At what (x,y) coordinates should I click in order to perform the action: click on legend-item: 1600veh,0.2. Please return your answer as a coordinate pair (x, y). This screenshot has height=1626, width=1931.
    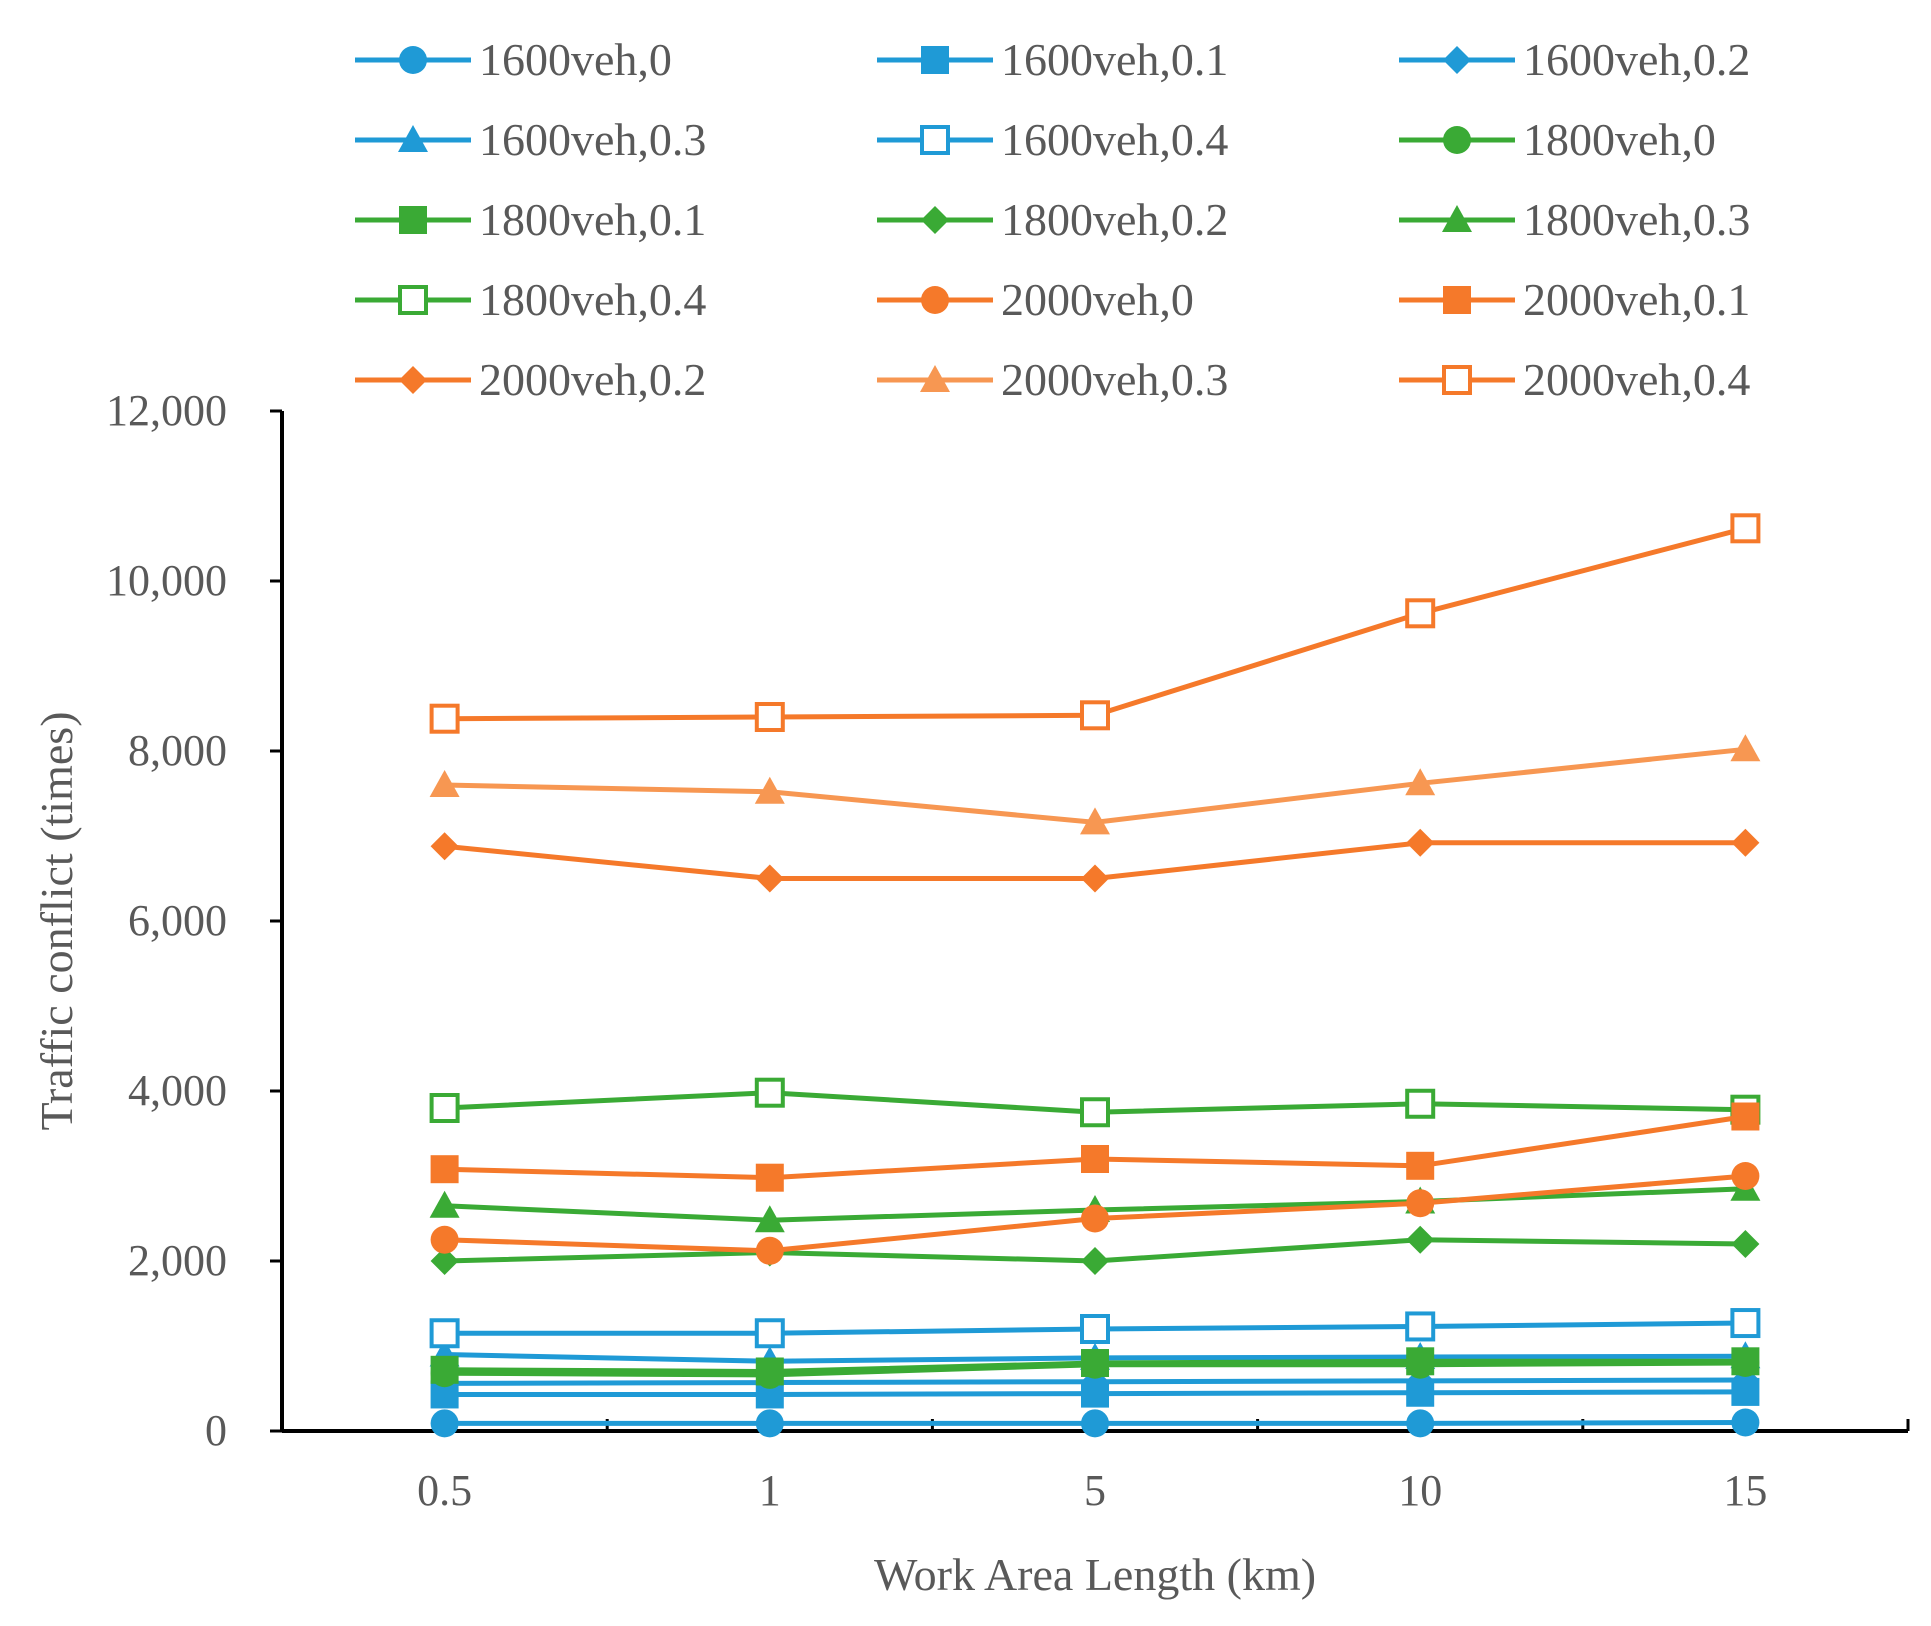
    Looking at the image, I should click on (1574, 59).